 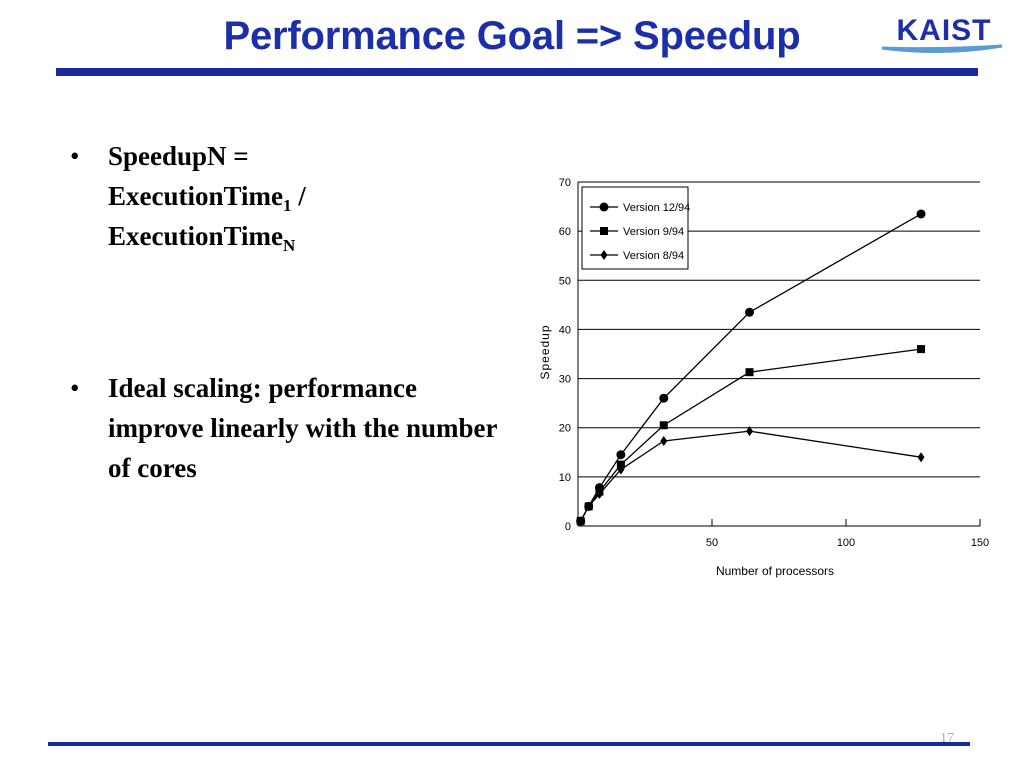 I want to click on legend-label: Version 12/94, so click(x=656, y=208).